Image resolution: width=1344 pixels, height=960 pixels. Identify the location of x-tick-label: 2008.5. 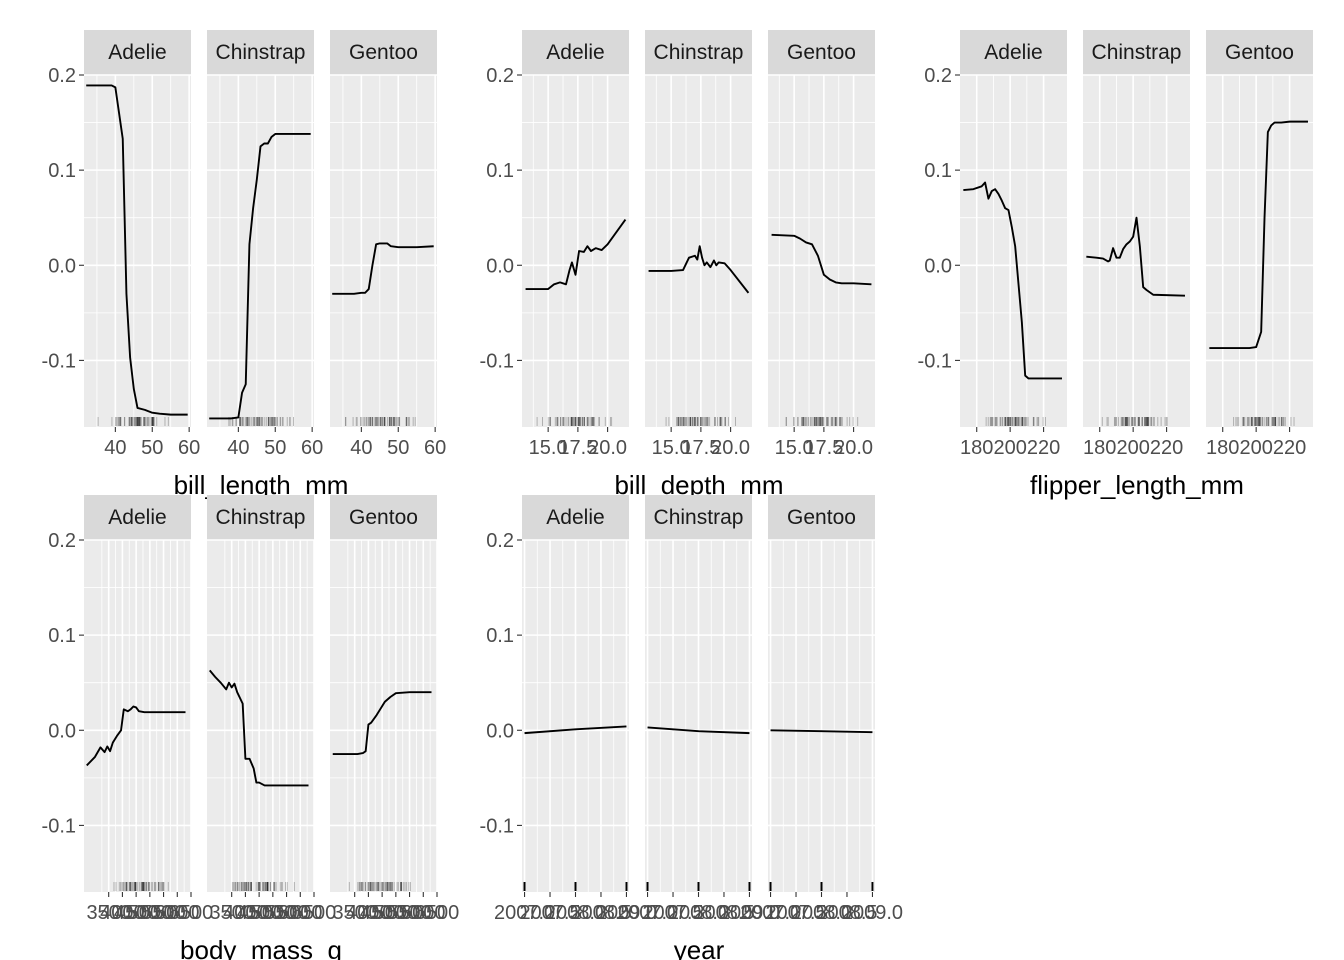
(600, 913).